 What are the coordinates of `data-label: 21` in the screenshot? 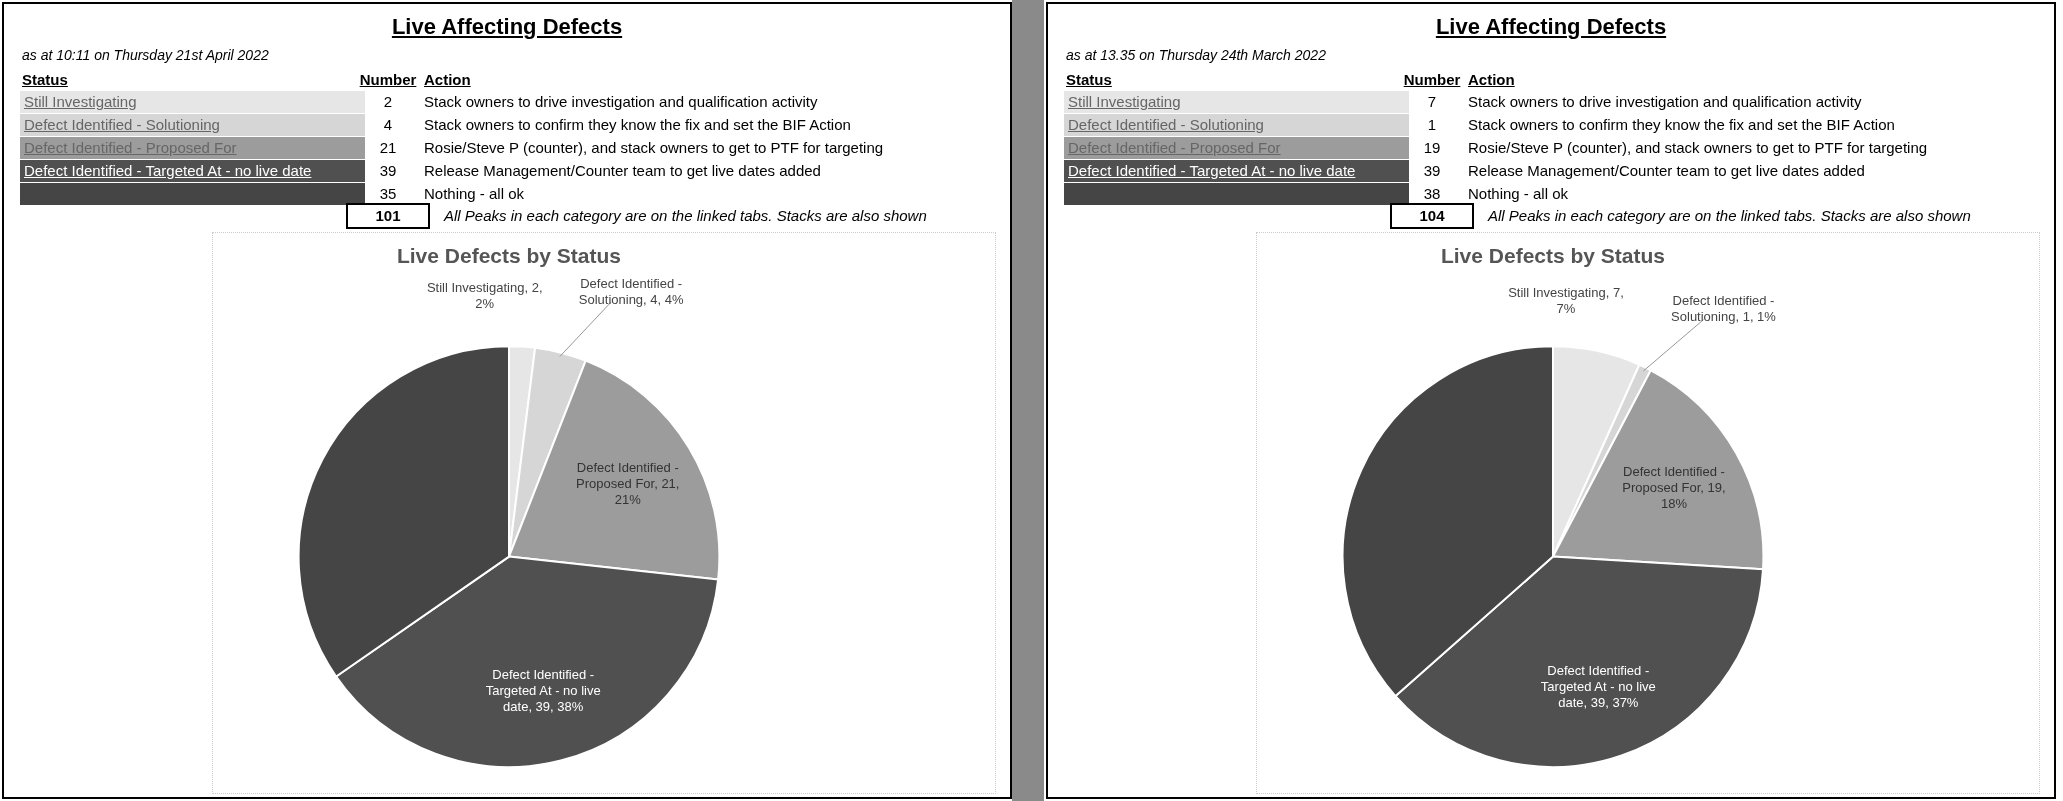 It's located at (388, 147).